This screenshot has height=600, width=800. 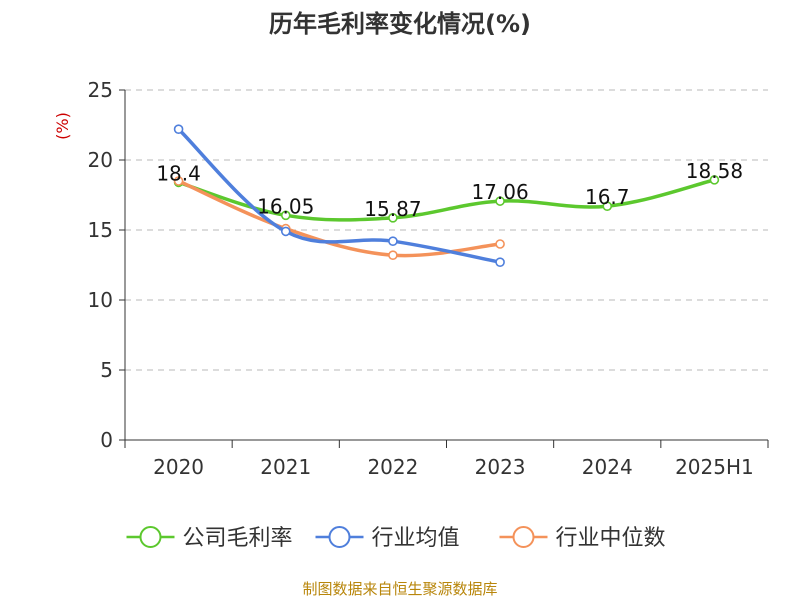 I want to click on data-label-4: 16.7, so click(x=607, y=197).